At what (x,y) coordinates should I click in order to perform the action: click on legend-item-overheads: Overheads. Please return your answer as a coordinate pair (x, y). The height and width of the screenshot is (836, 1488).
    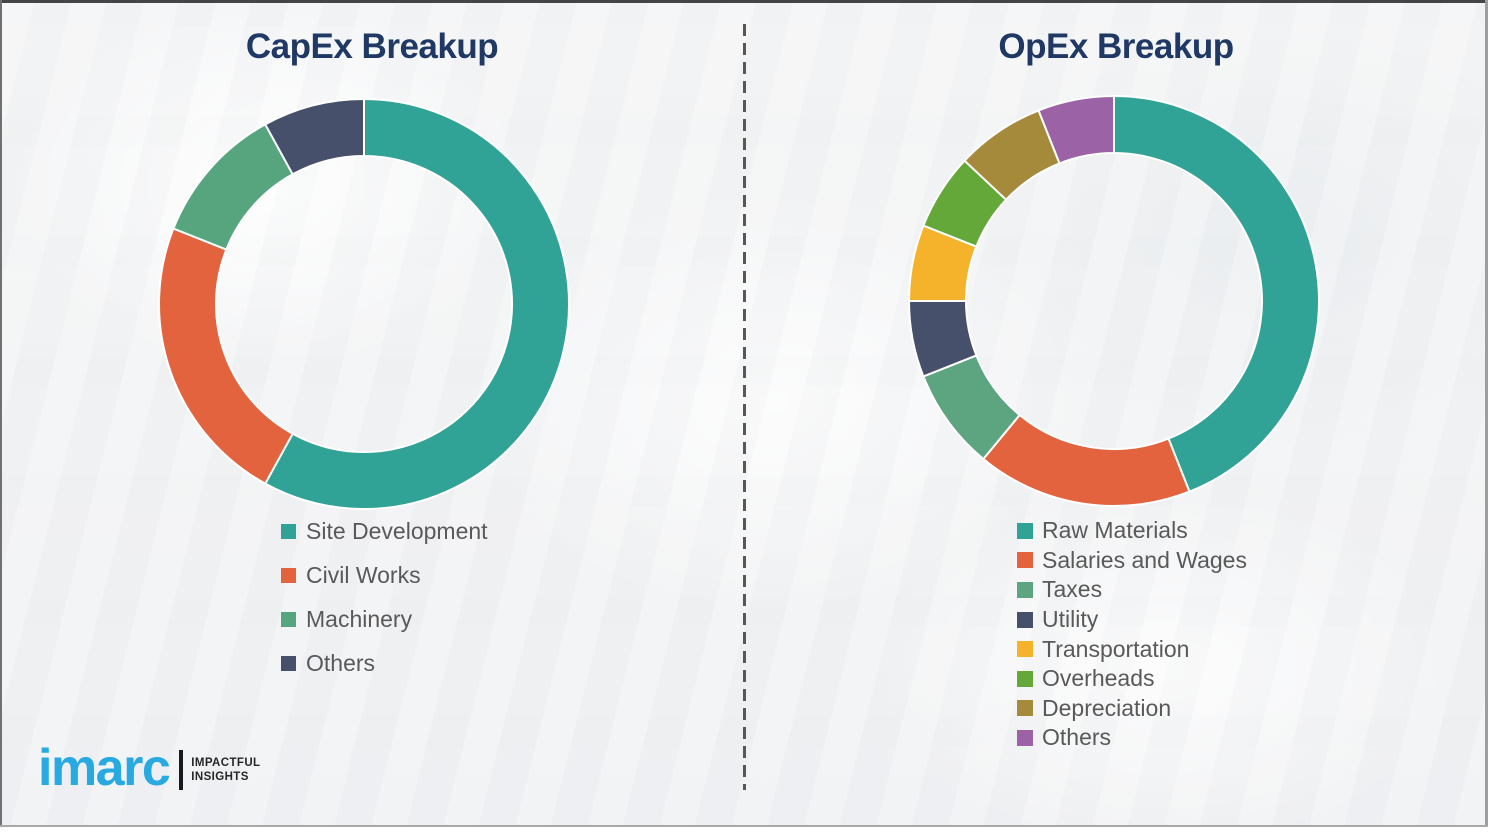
    Looking at the image, I should click on (1132, 679).